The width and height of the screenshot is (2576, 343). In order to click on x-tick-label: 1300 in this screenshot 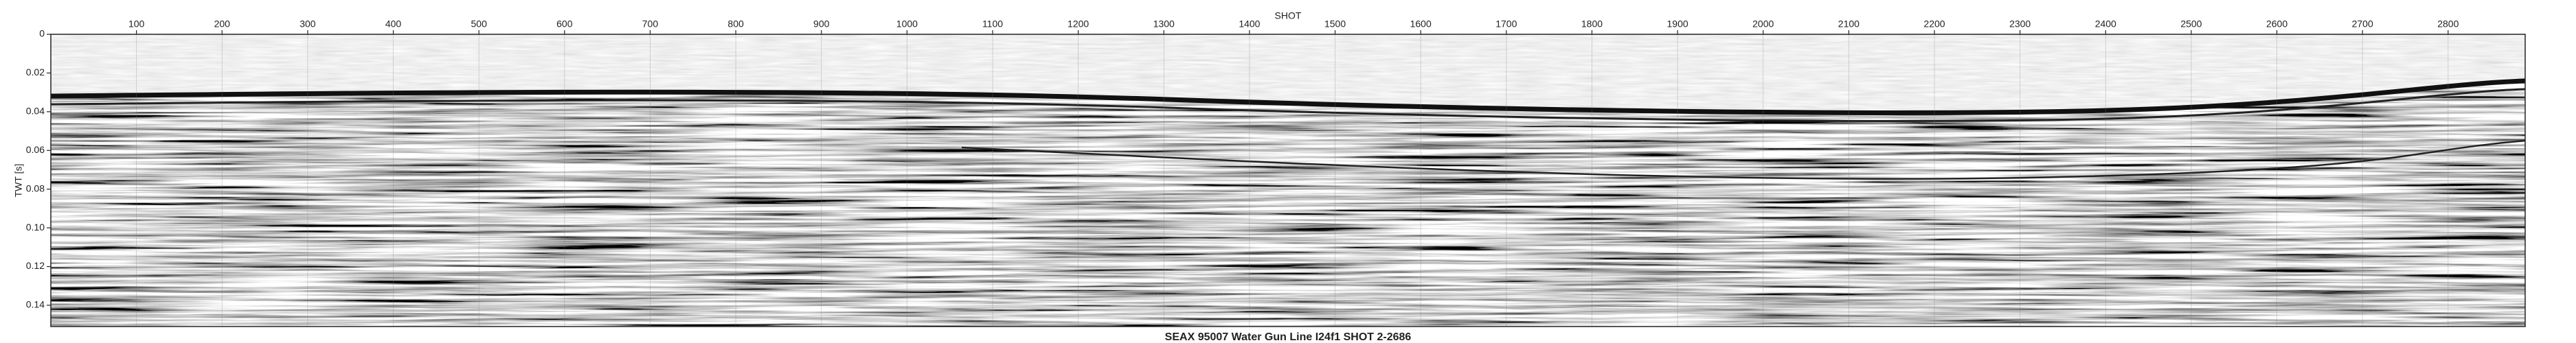, I will do `click(1164, 24)`.